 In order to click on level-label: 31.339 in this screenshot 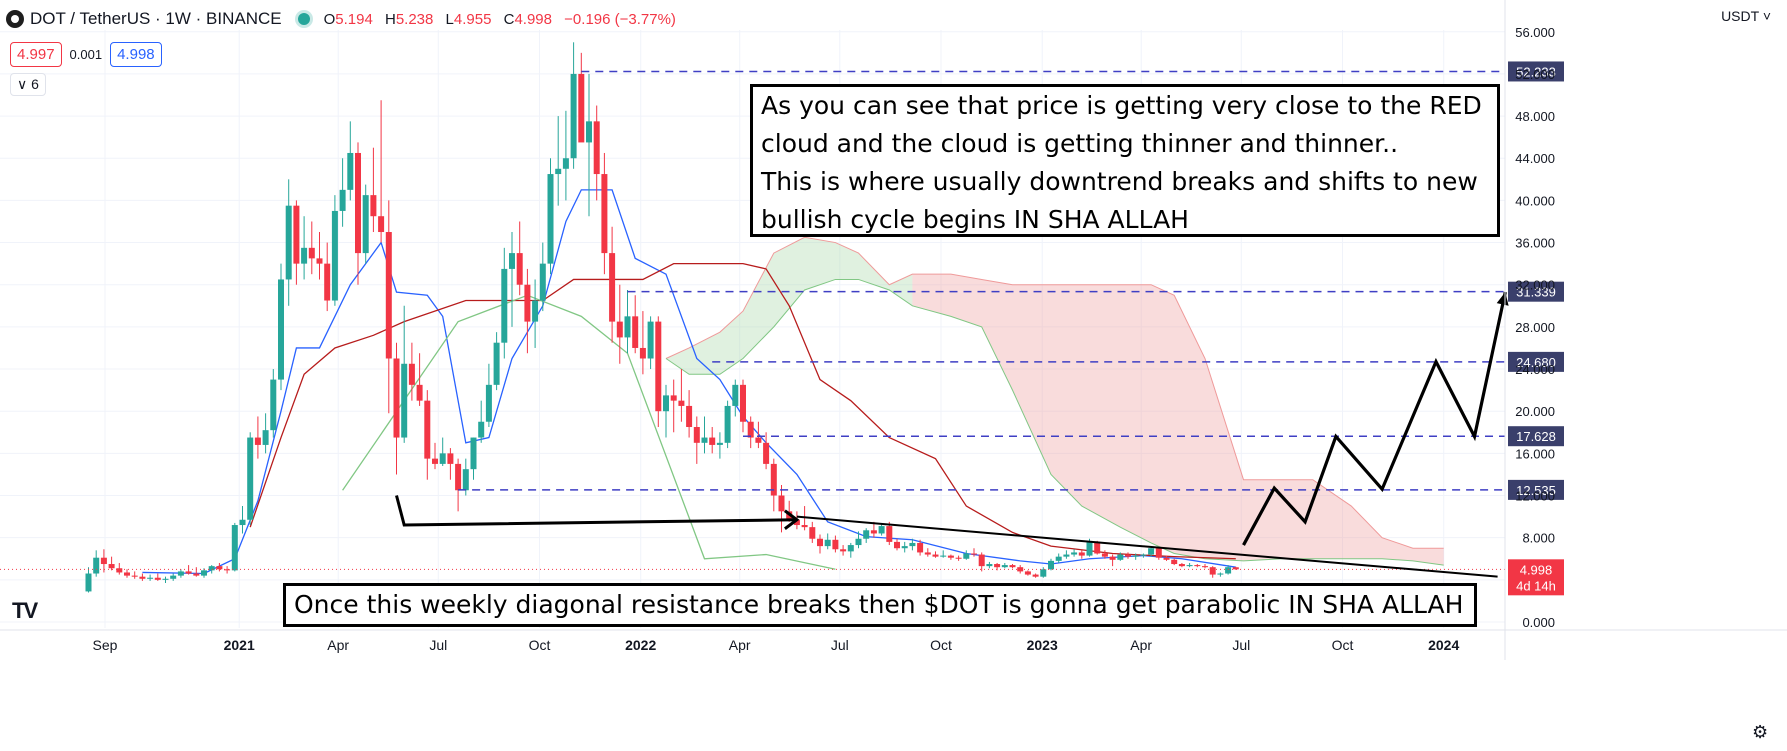, I will do `click(1536, 292)`.